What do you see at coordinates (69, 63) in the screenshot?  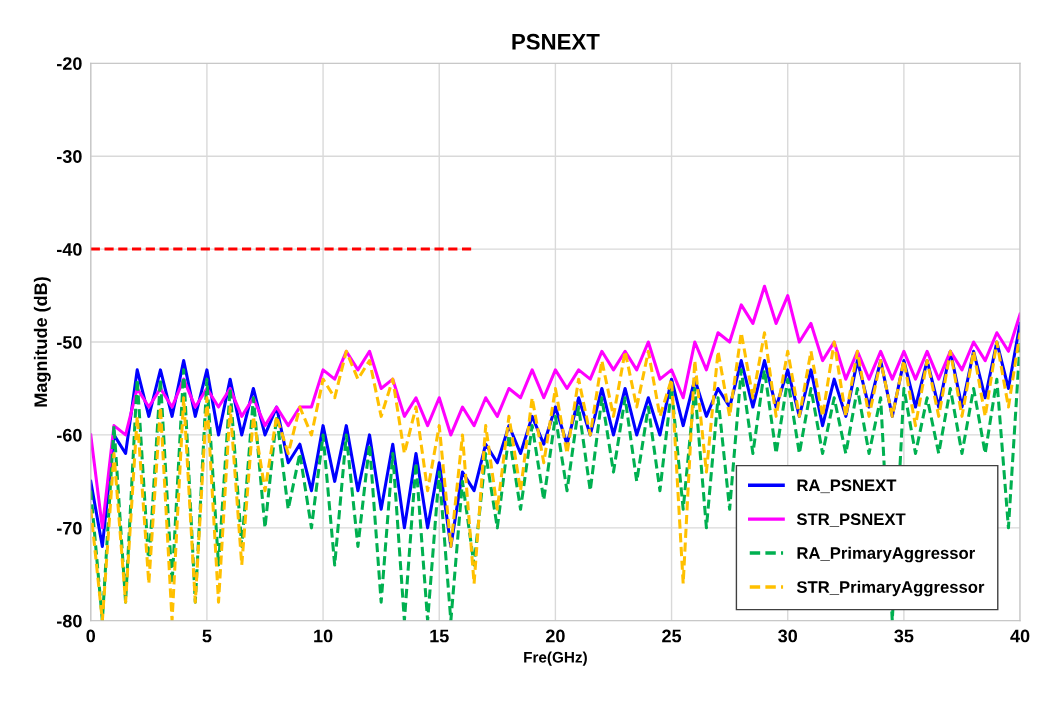 I see `y-tick-label: -20` at bounding box center [69, 63].